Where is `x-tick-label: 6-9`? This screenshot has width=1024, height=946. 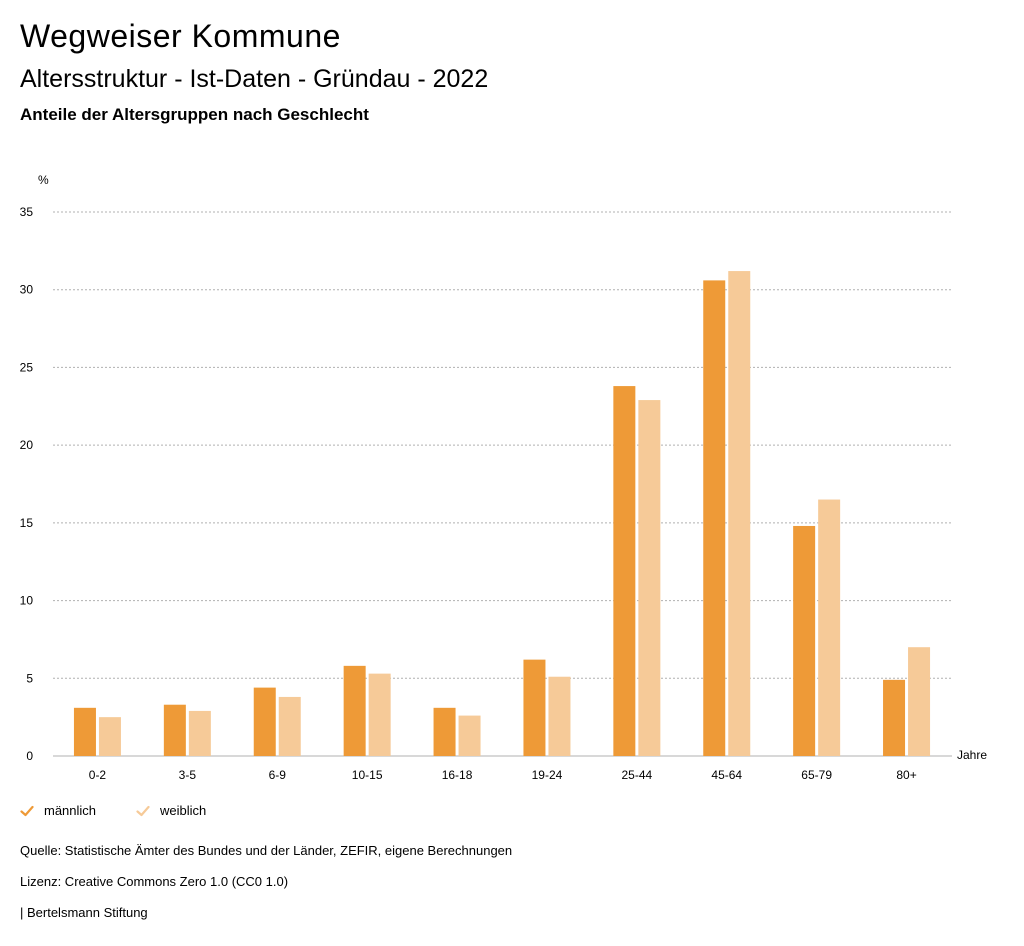
x-tick-label: 6-9 is located at coordinates (278, 775).